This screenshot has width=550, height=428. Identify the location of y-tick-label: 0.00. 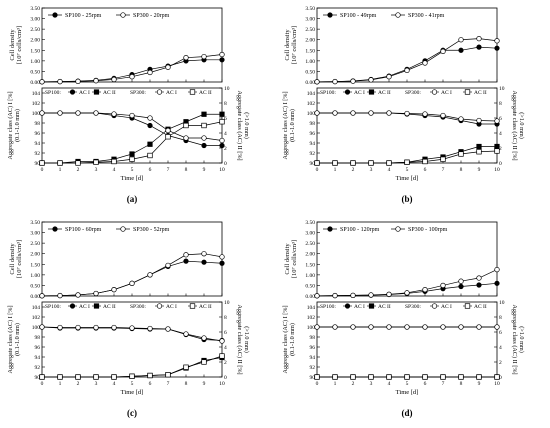
(310, 83).